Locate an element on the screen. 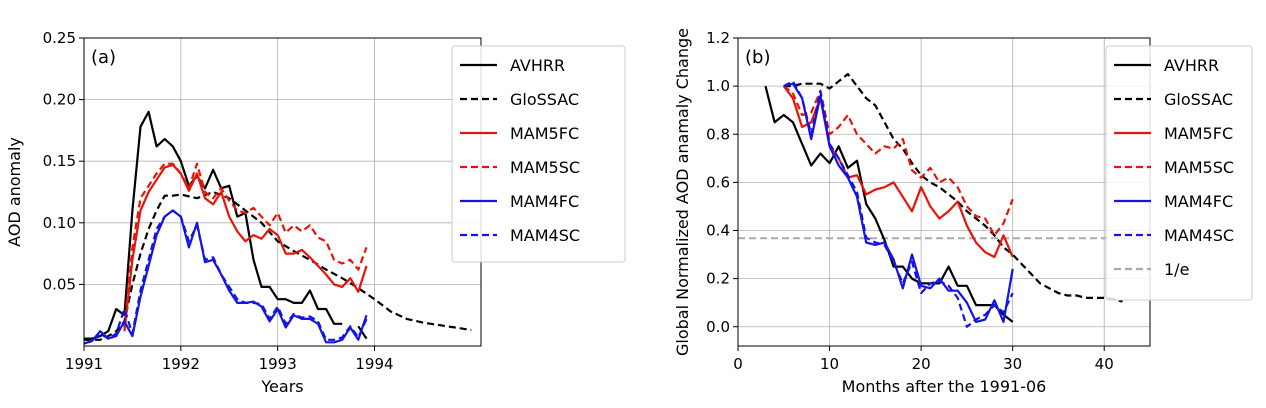 The width and height of the screenshot is (1266, 408). y-tick-label: 0.6 is located at coordinates (718, 182).